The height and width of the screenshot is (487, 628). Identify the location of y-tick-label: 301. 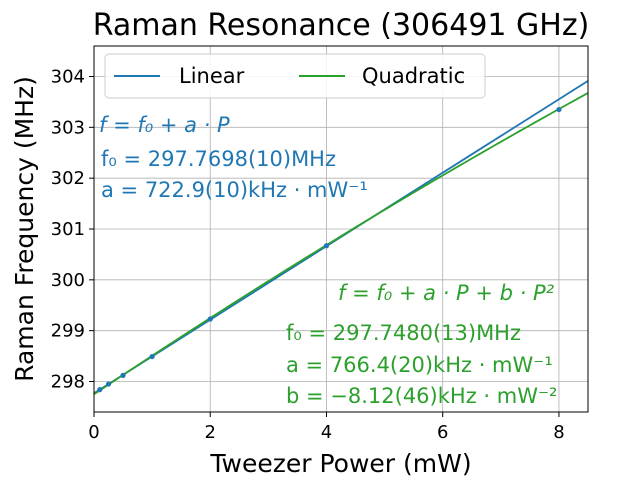
(68, 229).